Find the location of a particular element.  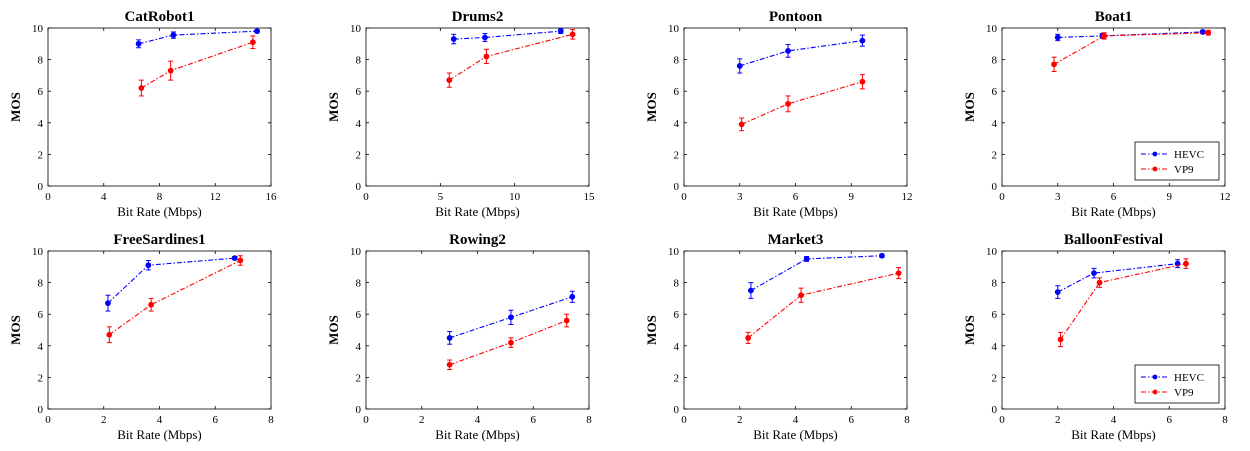

chart-panel-market3: 0 2 4 6 8 0 2 4 6 8 10 Market3 Bit Rate (Mbps) MOS is located at coordinates (777, 337).